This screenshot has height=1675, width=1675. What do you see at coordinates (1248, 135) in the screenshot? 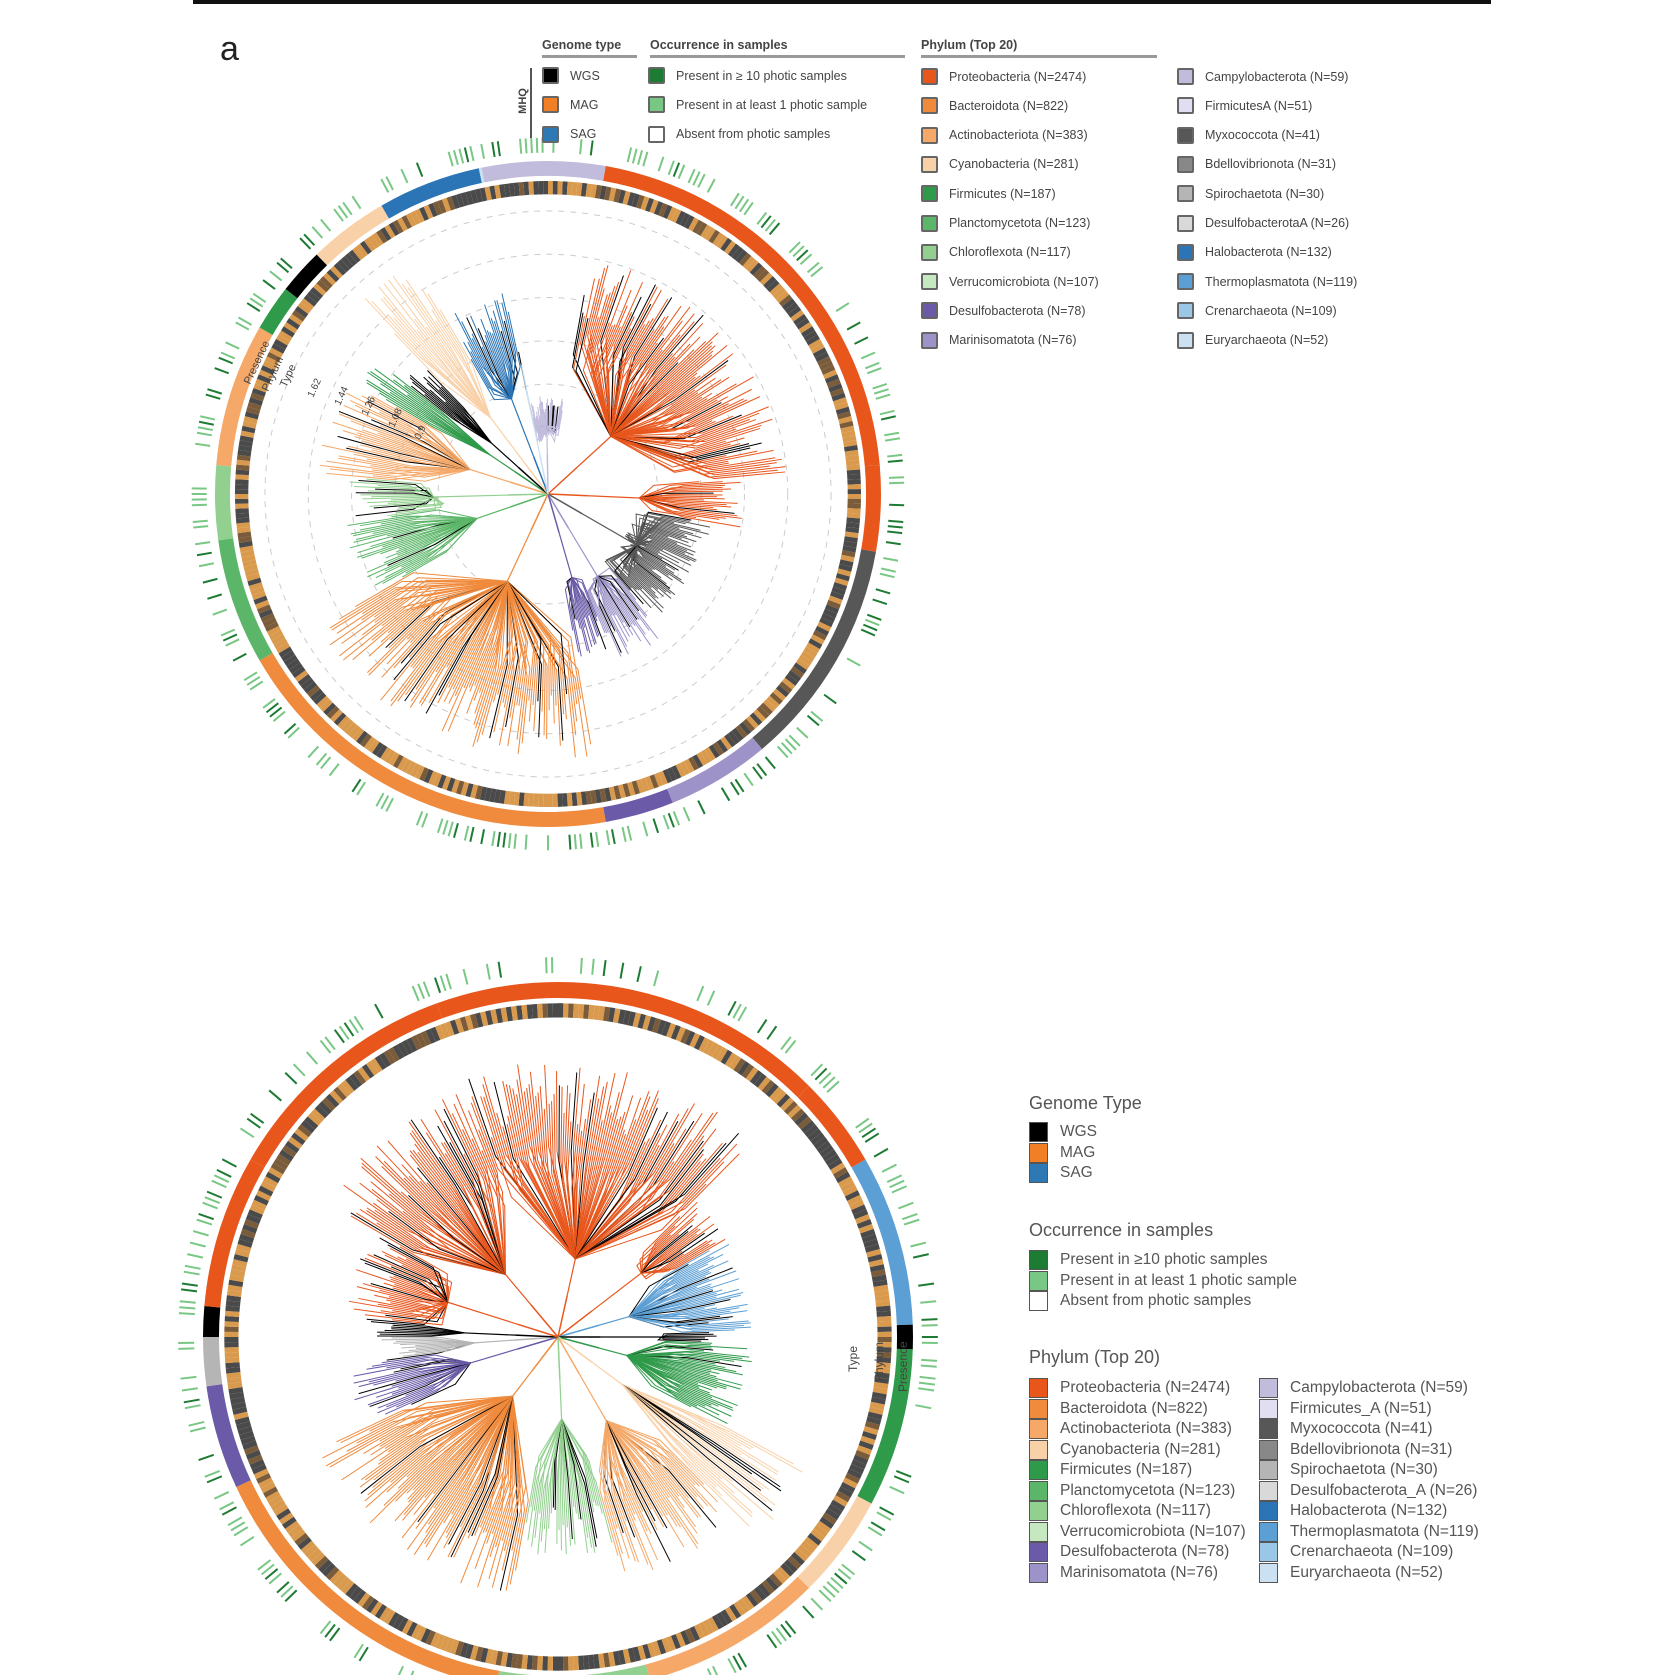
I see `legend-item-phylum: Myxococcota (N=41)` at bounding box center [1248, 135].